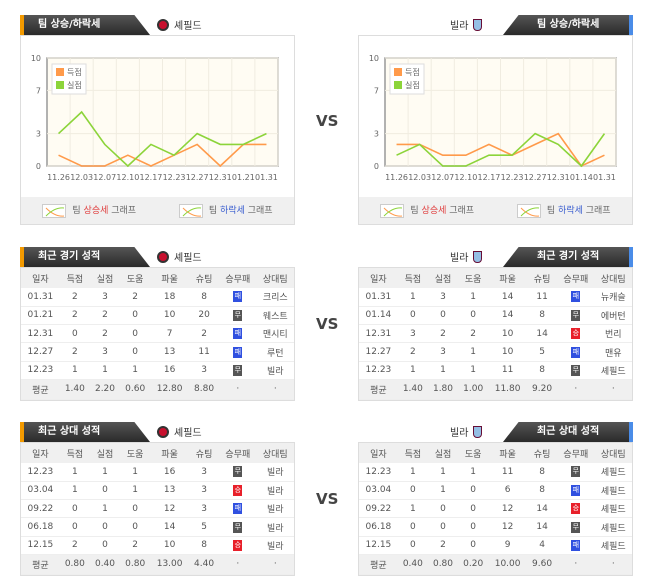  What do you see at coordinates (576, 545) in the screenshot?
I see `result-cell: 패` at bounding box center [576, 545].